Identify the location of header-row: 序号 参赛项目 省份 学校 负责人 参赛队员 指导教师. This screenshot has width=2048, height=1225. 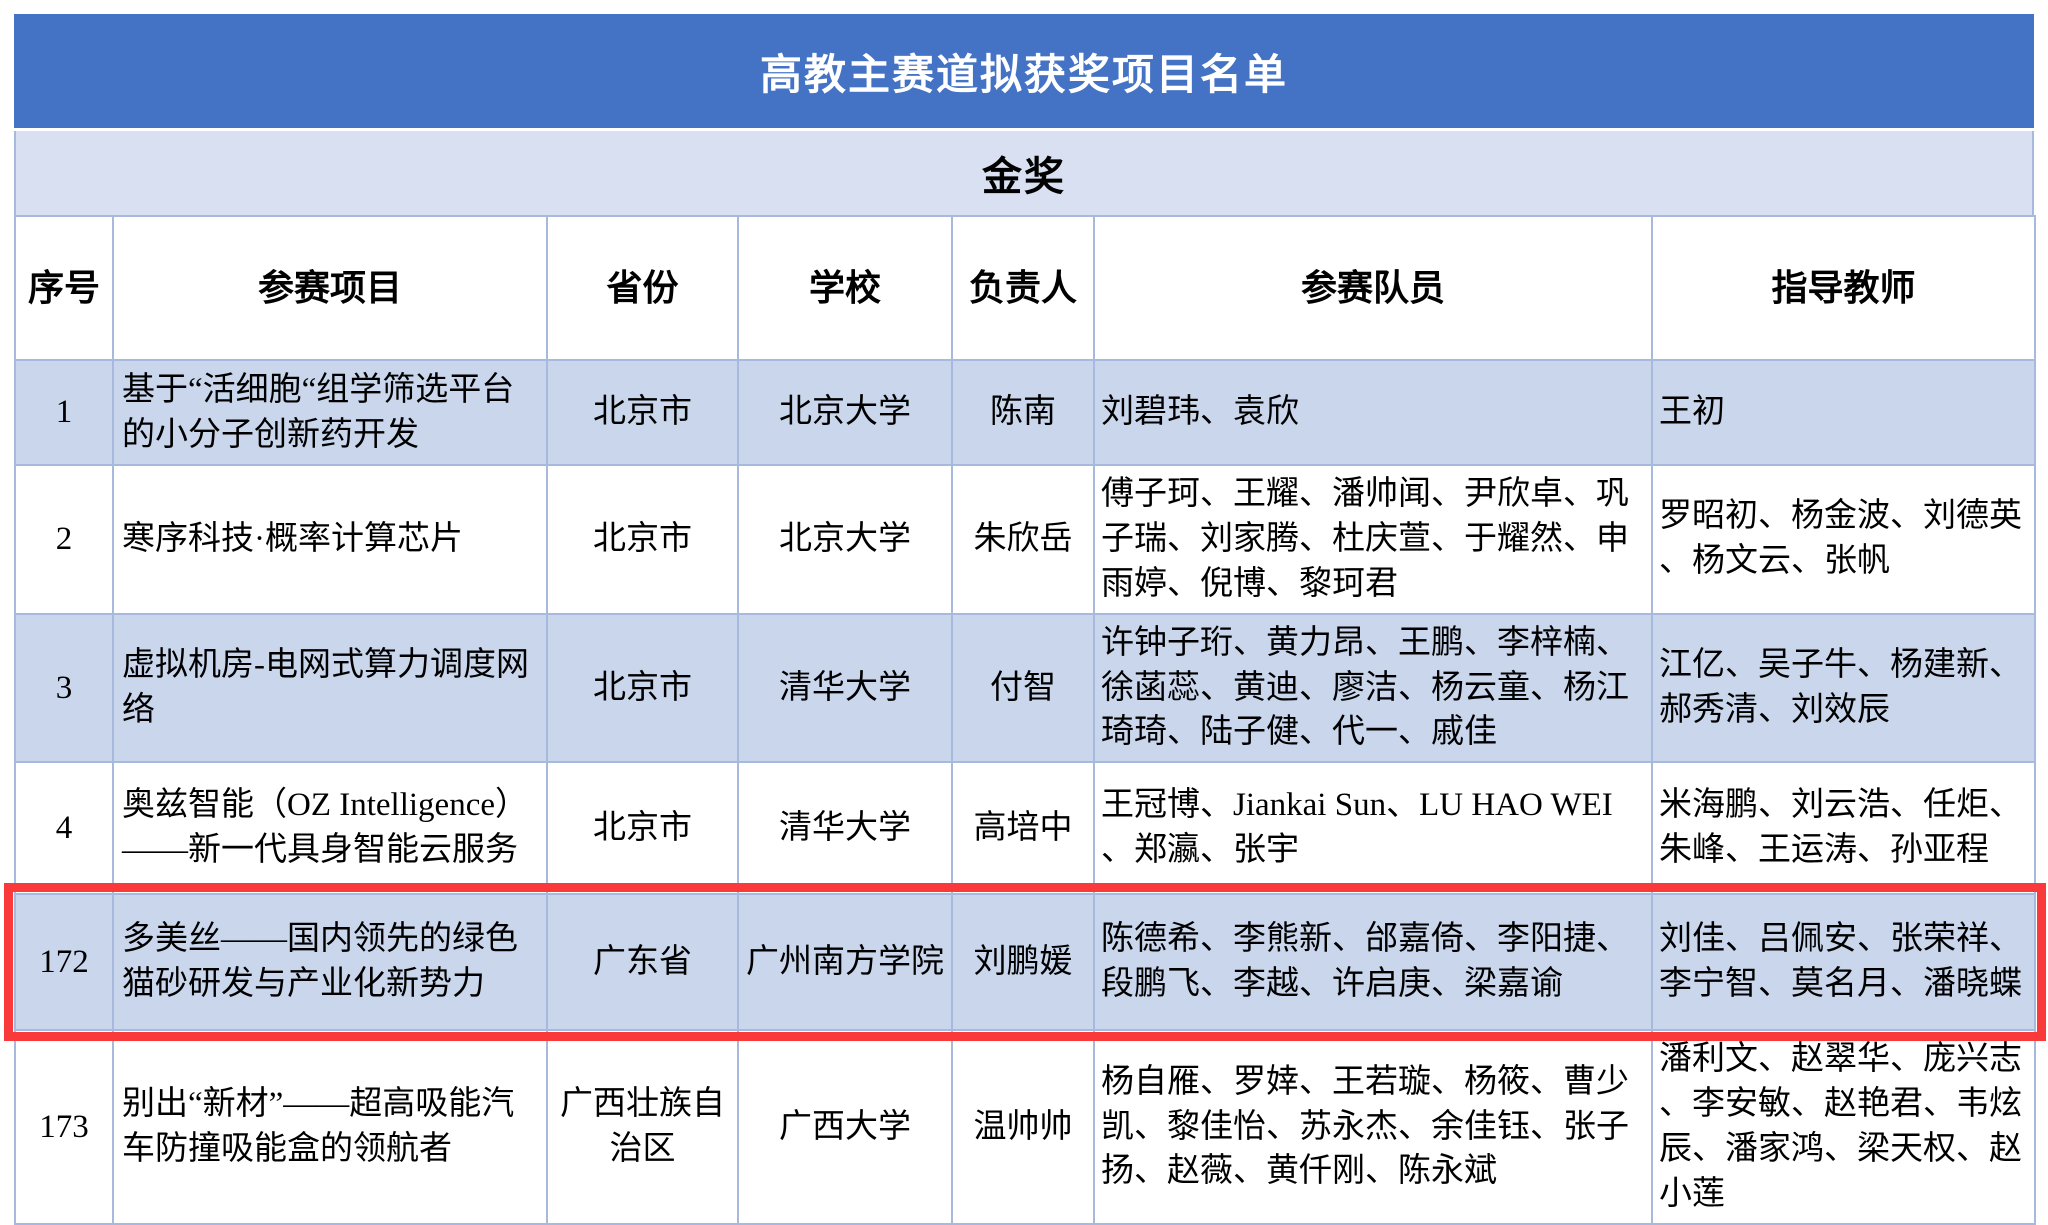
(1025, 288).